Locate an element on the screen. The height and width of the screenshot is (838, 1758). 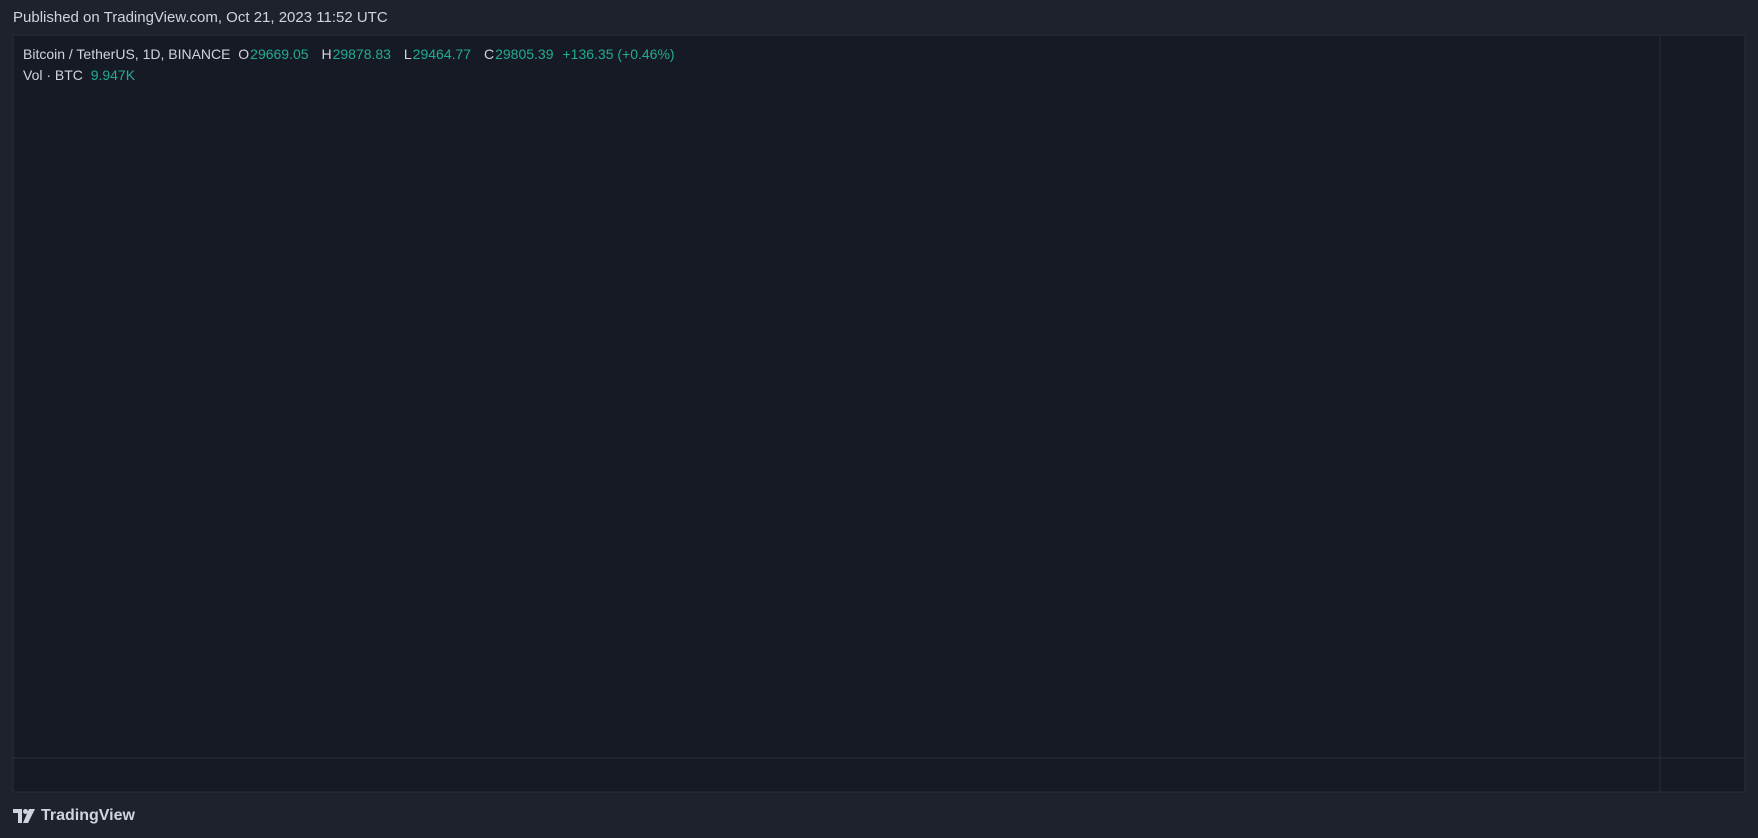
ohlc-value: 29464.77 is located at coordinates (442, 54).